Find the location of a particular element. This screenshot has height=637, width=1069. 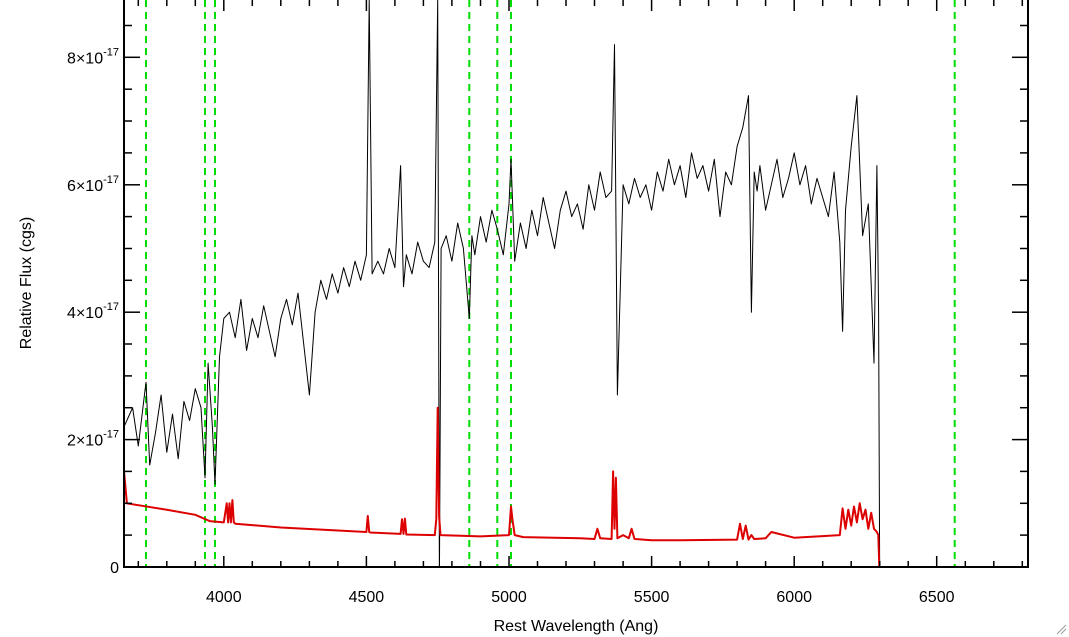

y-tick-label-8×10^-17: 8×10⁻¹⁷ is located at coordinates (93, 56).